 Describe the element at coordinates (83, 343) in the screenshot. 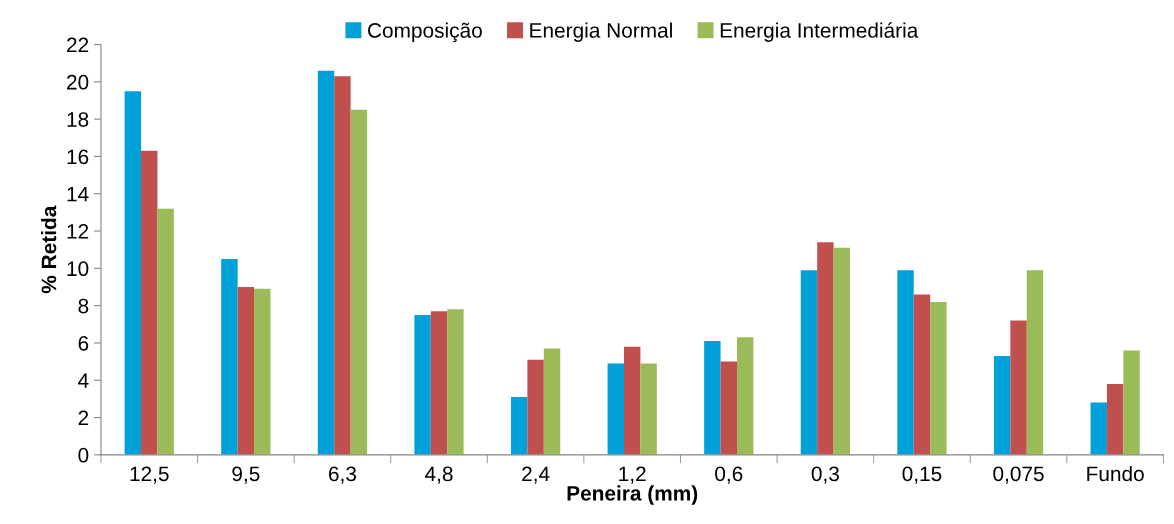

I see `y-tick-label: 6` at that location.